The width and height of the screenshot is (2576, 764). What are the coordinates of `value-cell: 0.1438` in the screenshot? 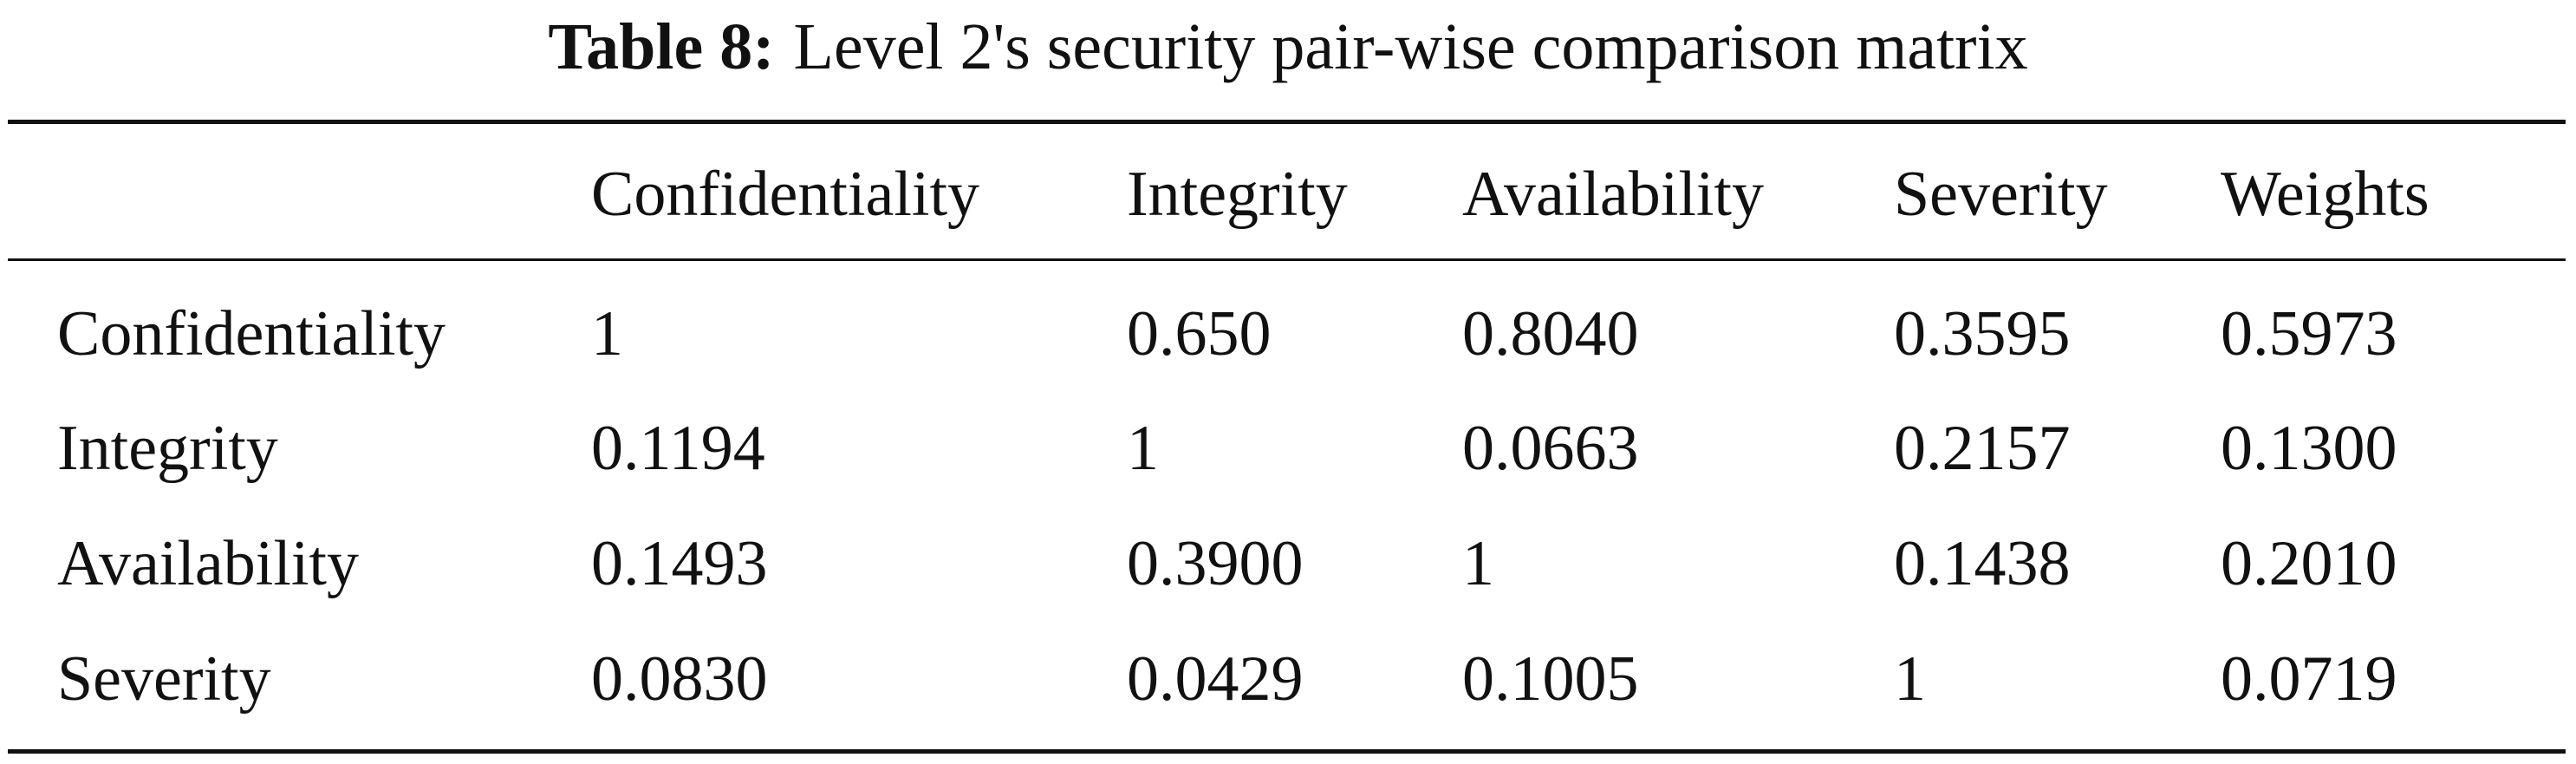 It's located at (1982, 563).